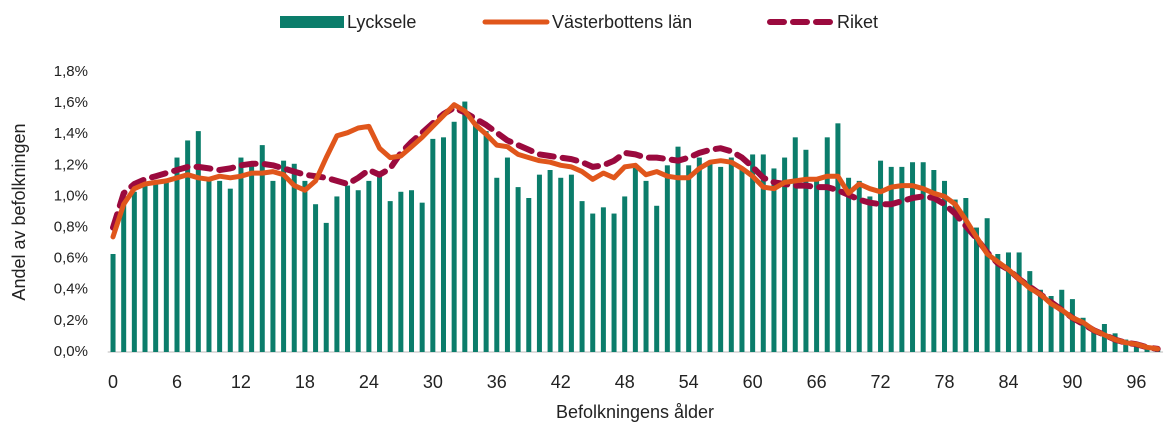 The height and width of the screenshot is (428, 1165). I want to click on x-tick-label: 42, so click(561, 382).